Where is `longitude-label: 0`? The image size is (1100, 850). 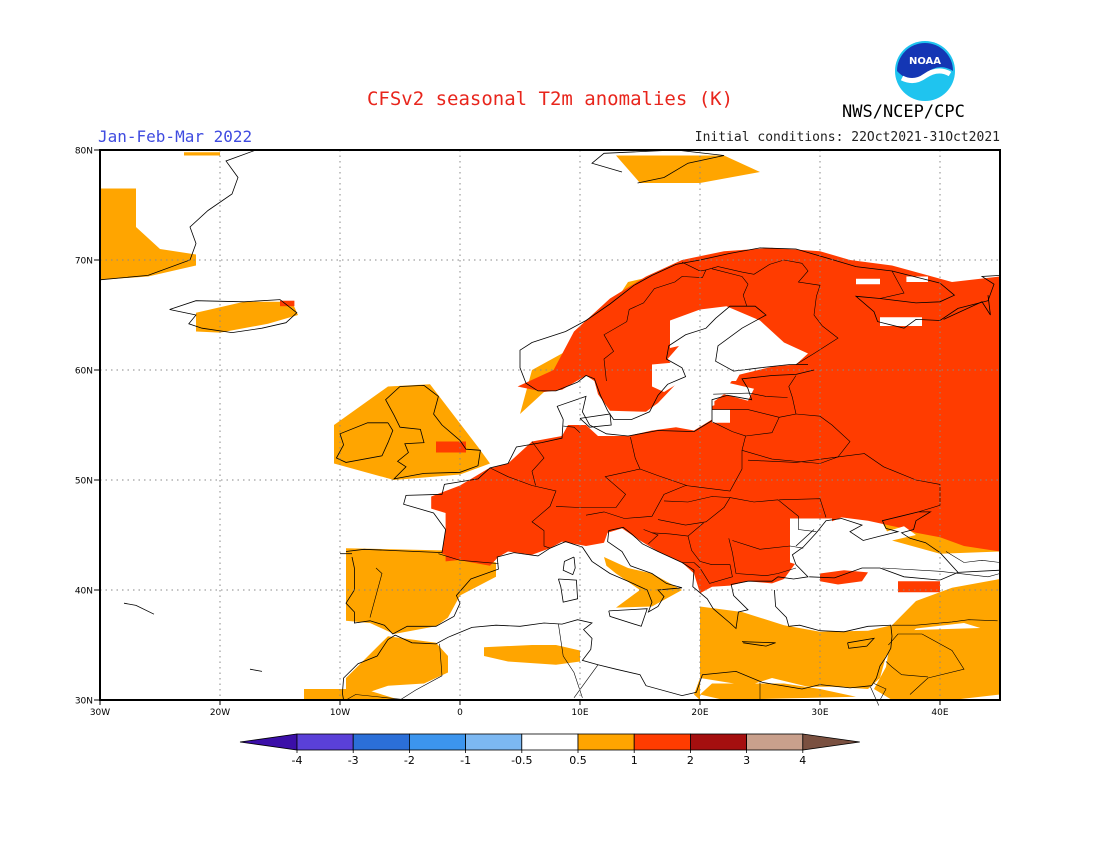 longitude-label: 0 is located at coordinates (460, 713).